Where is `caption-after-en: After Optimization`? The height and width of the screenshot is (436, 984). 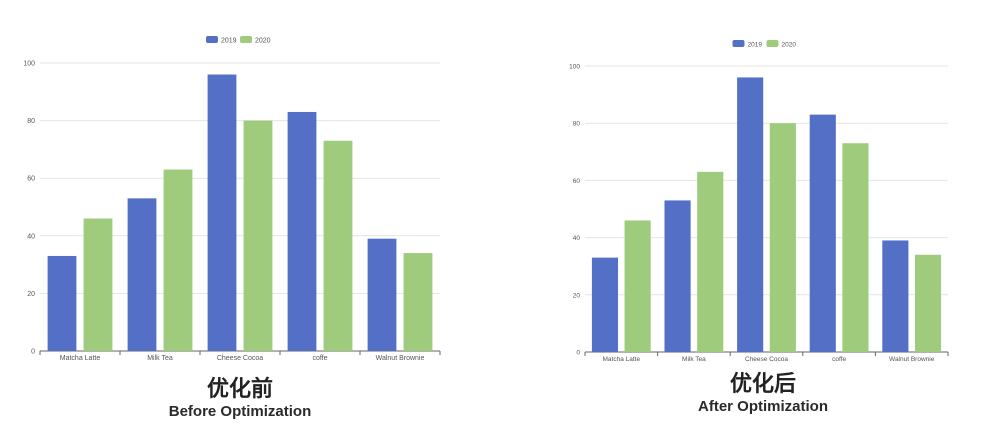
caption-after-en: After Optimization is located at coordinates (763, 406).